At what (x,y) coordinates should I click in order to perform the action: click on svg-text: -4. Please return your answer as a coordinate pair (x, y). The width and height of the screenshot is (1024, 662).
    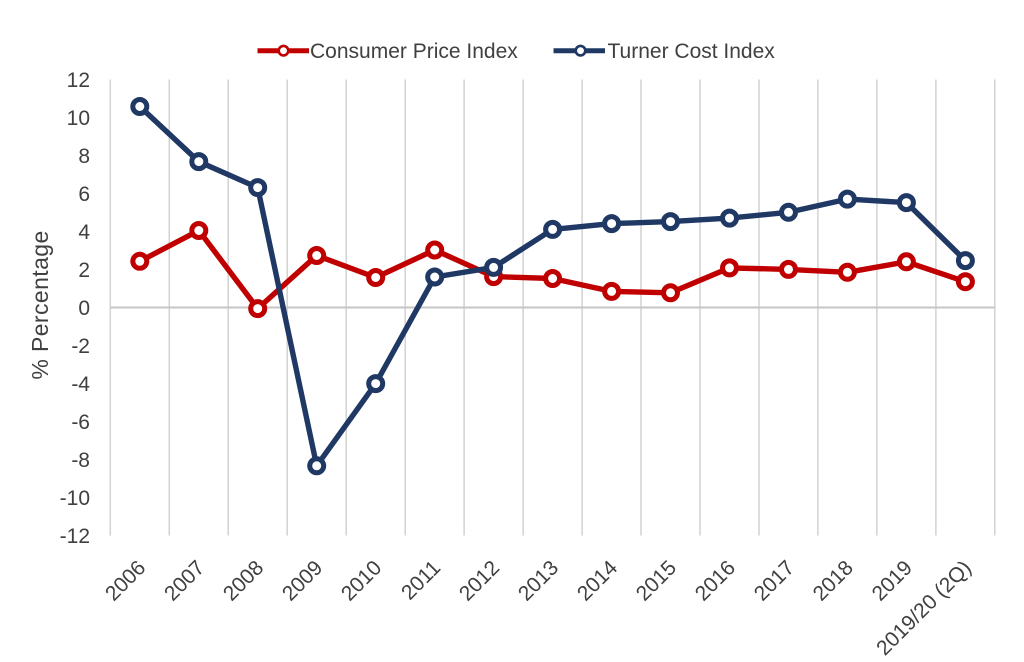
    Looking at the image, I should click on (80, 384).